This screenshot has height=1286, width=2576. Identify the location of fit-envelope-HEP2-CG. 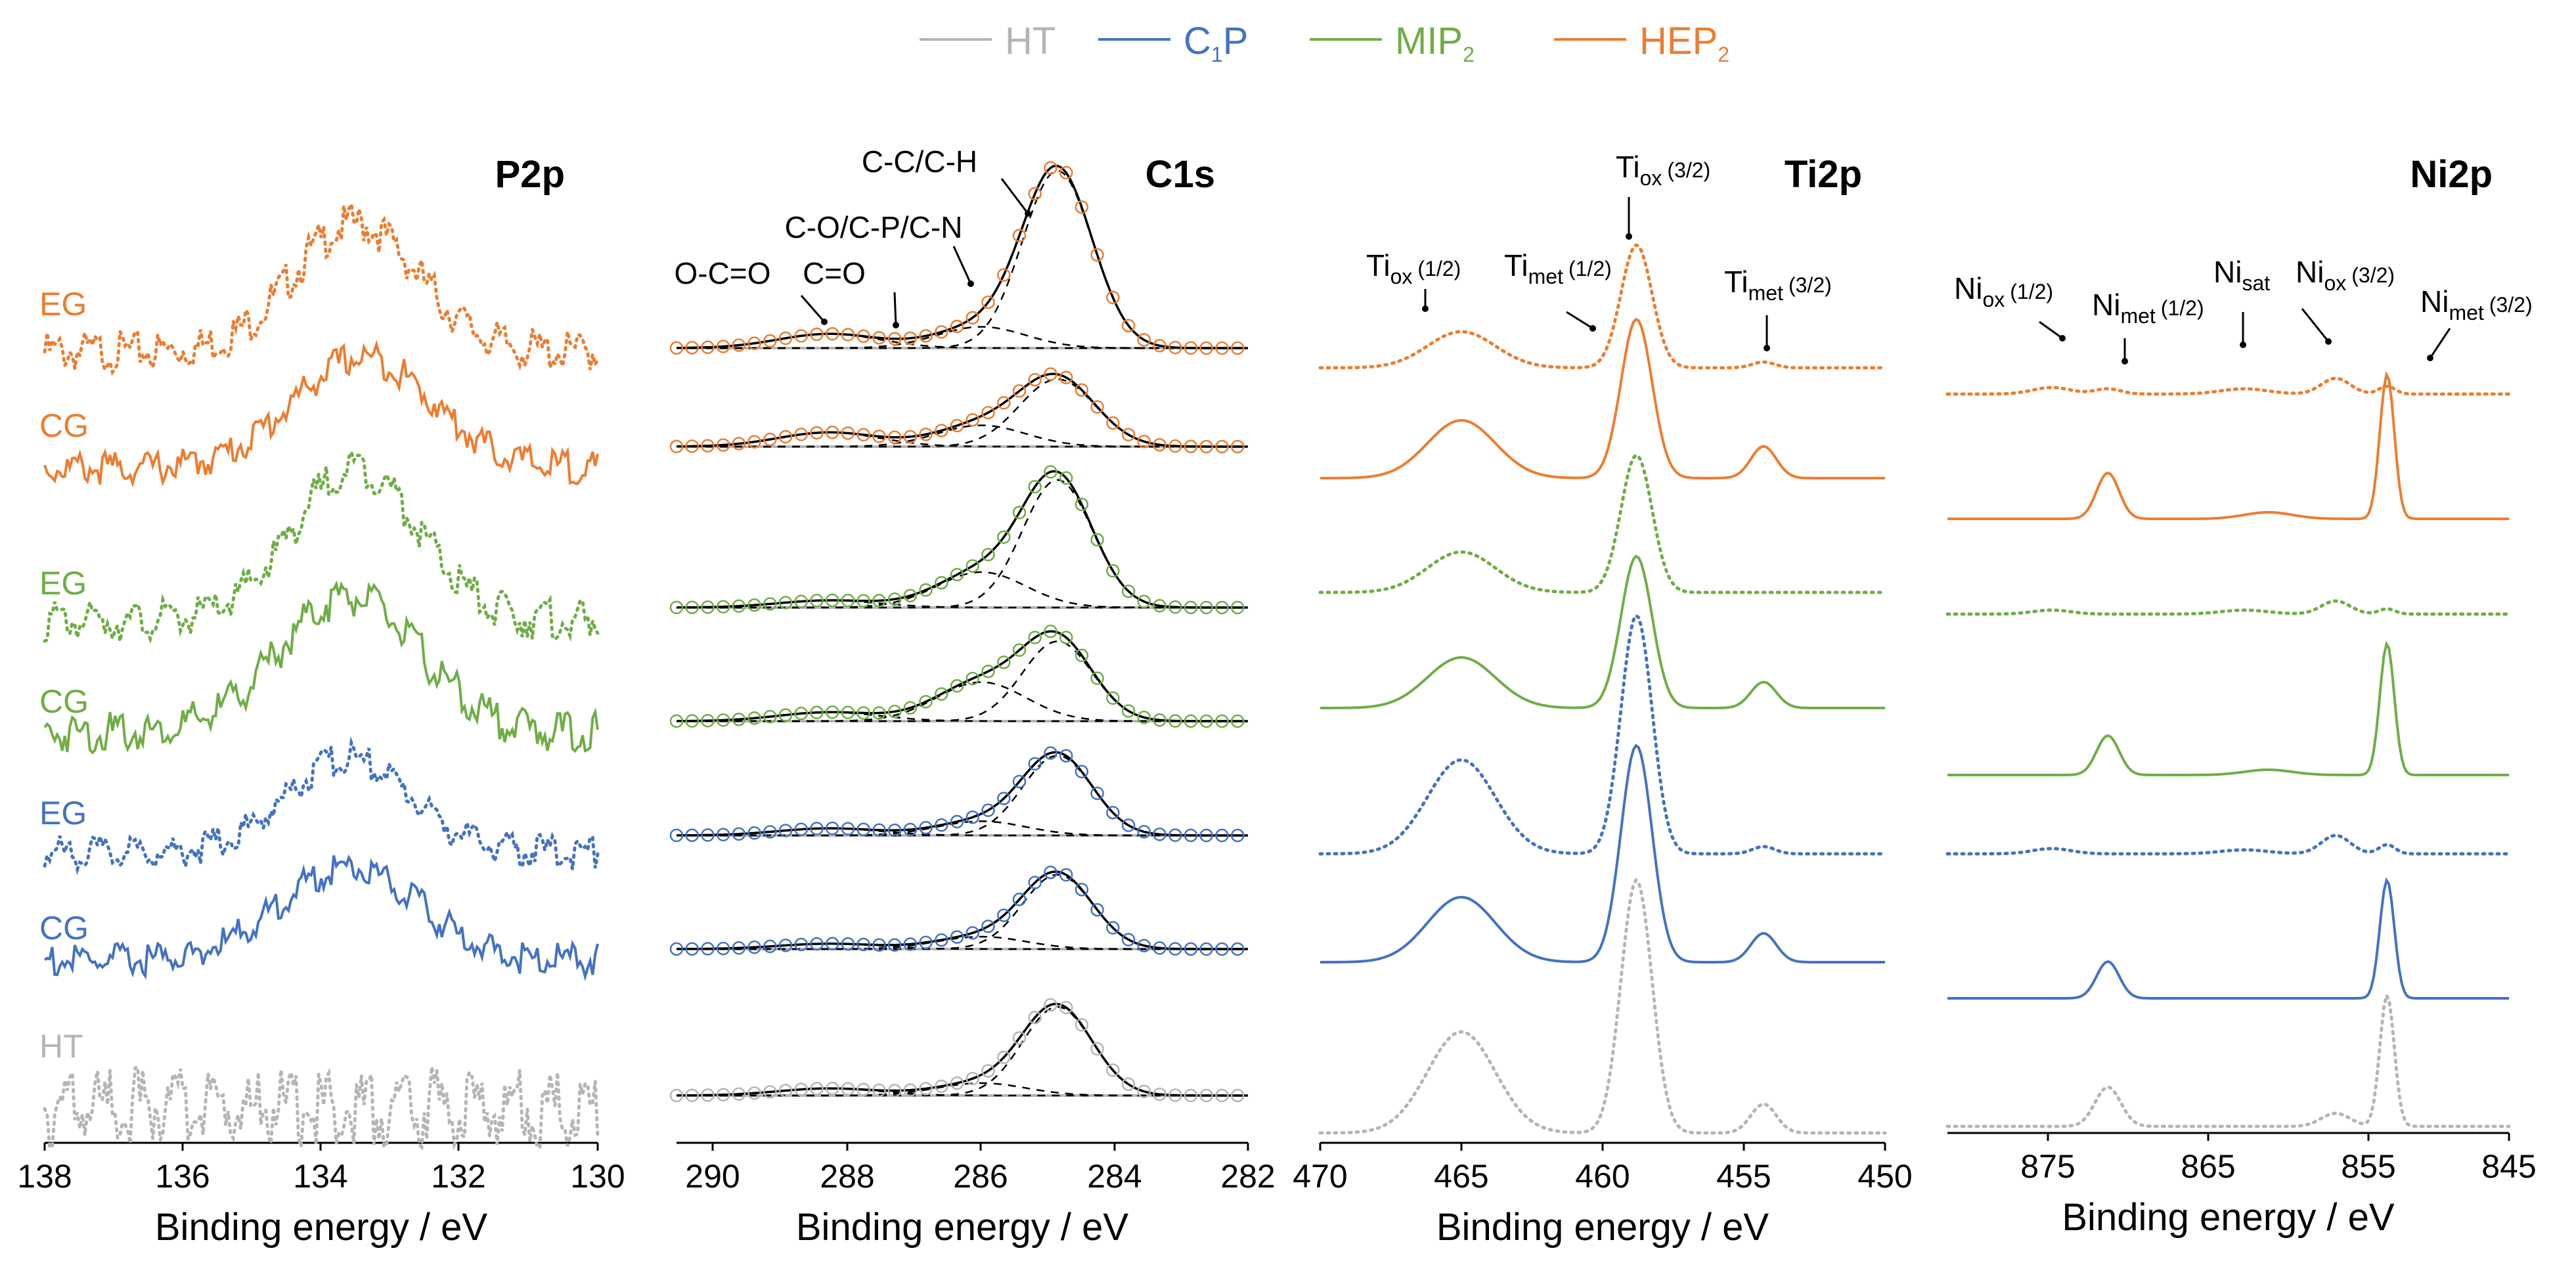
(962, 410).